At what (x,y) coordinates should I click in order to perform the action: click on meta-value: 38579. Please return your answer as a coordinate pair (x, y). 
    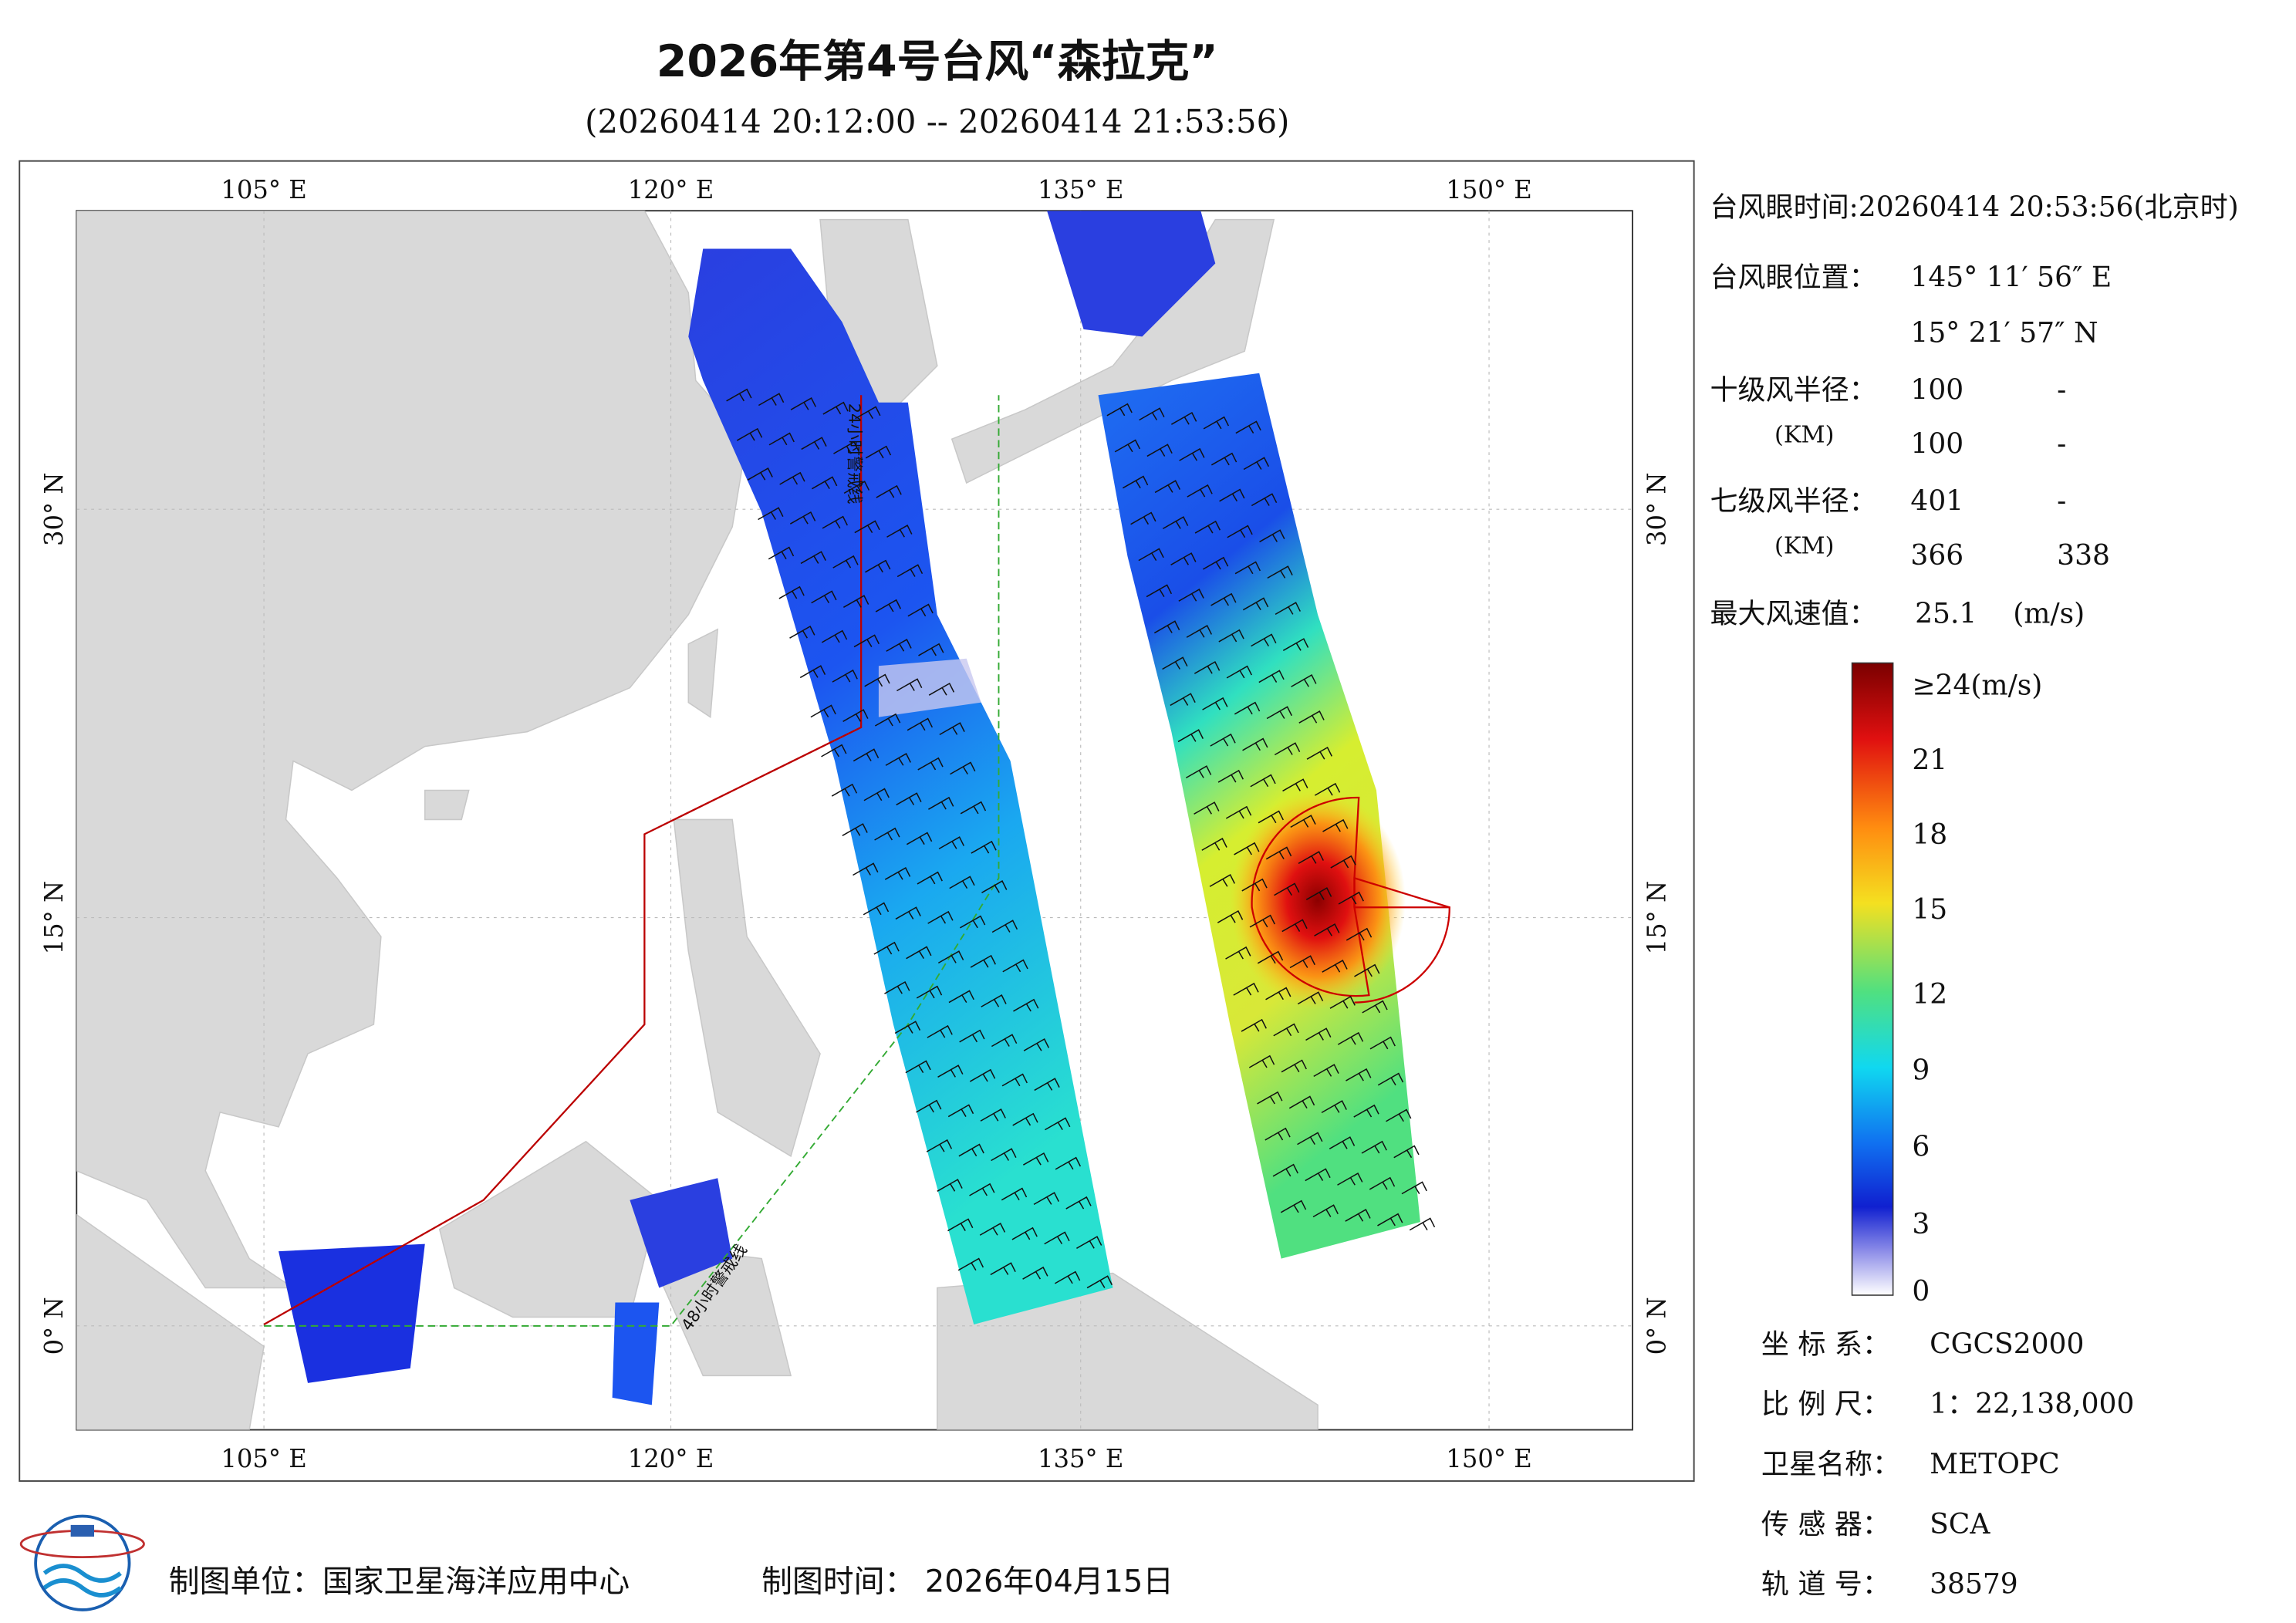
    Looking at the image, I should click on (1974, 1585).